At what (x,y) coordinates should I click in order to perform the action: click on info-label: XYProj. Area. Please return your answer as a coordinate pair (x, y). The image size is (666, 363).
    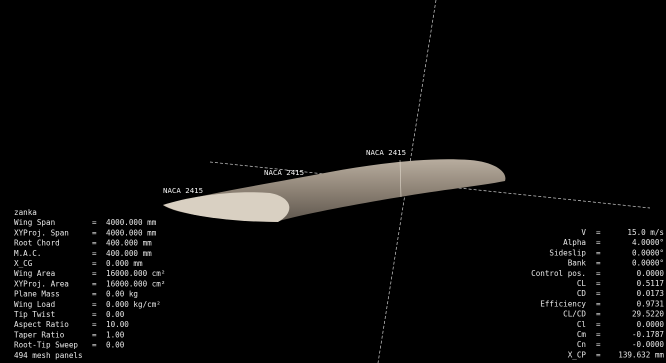
    Looking at the image, I should click on (41, 283).